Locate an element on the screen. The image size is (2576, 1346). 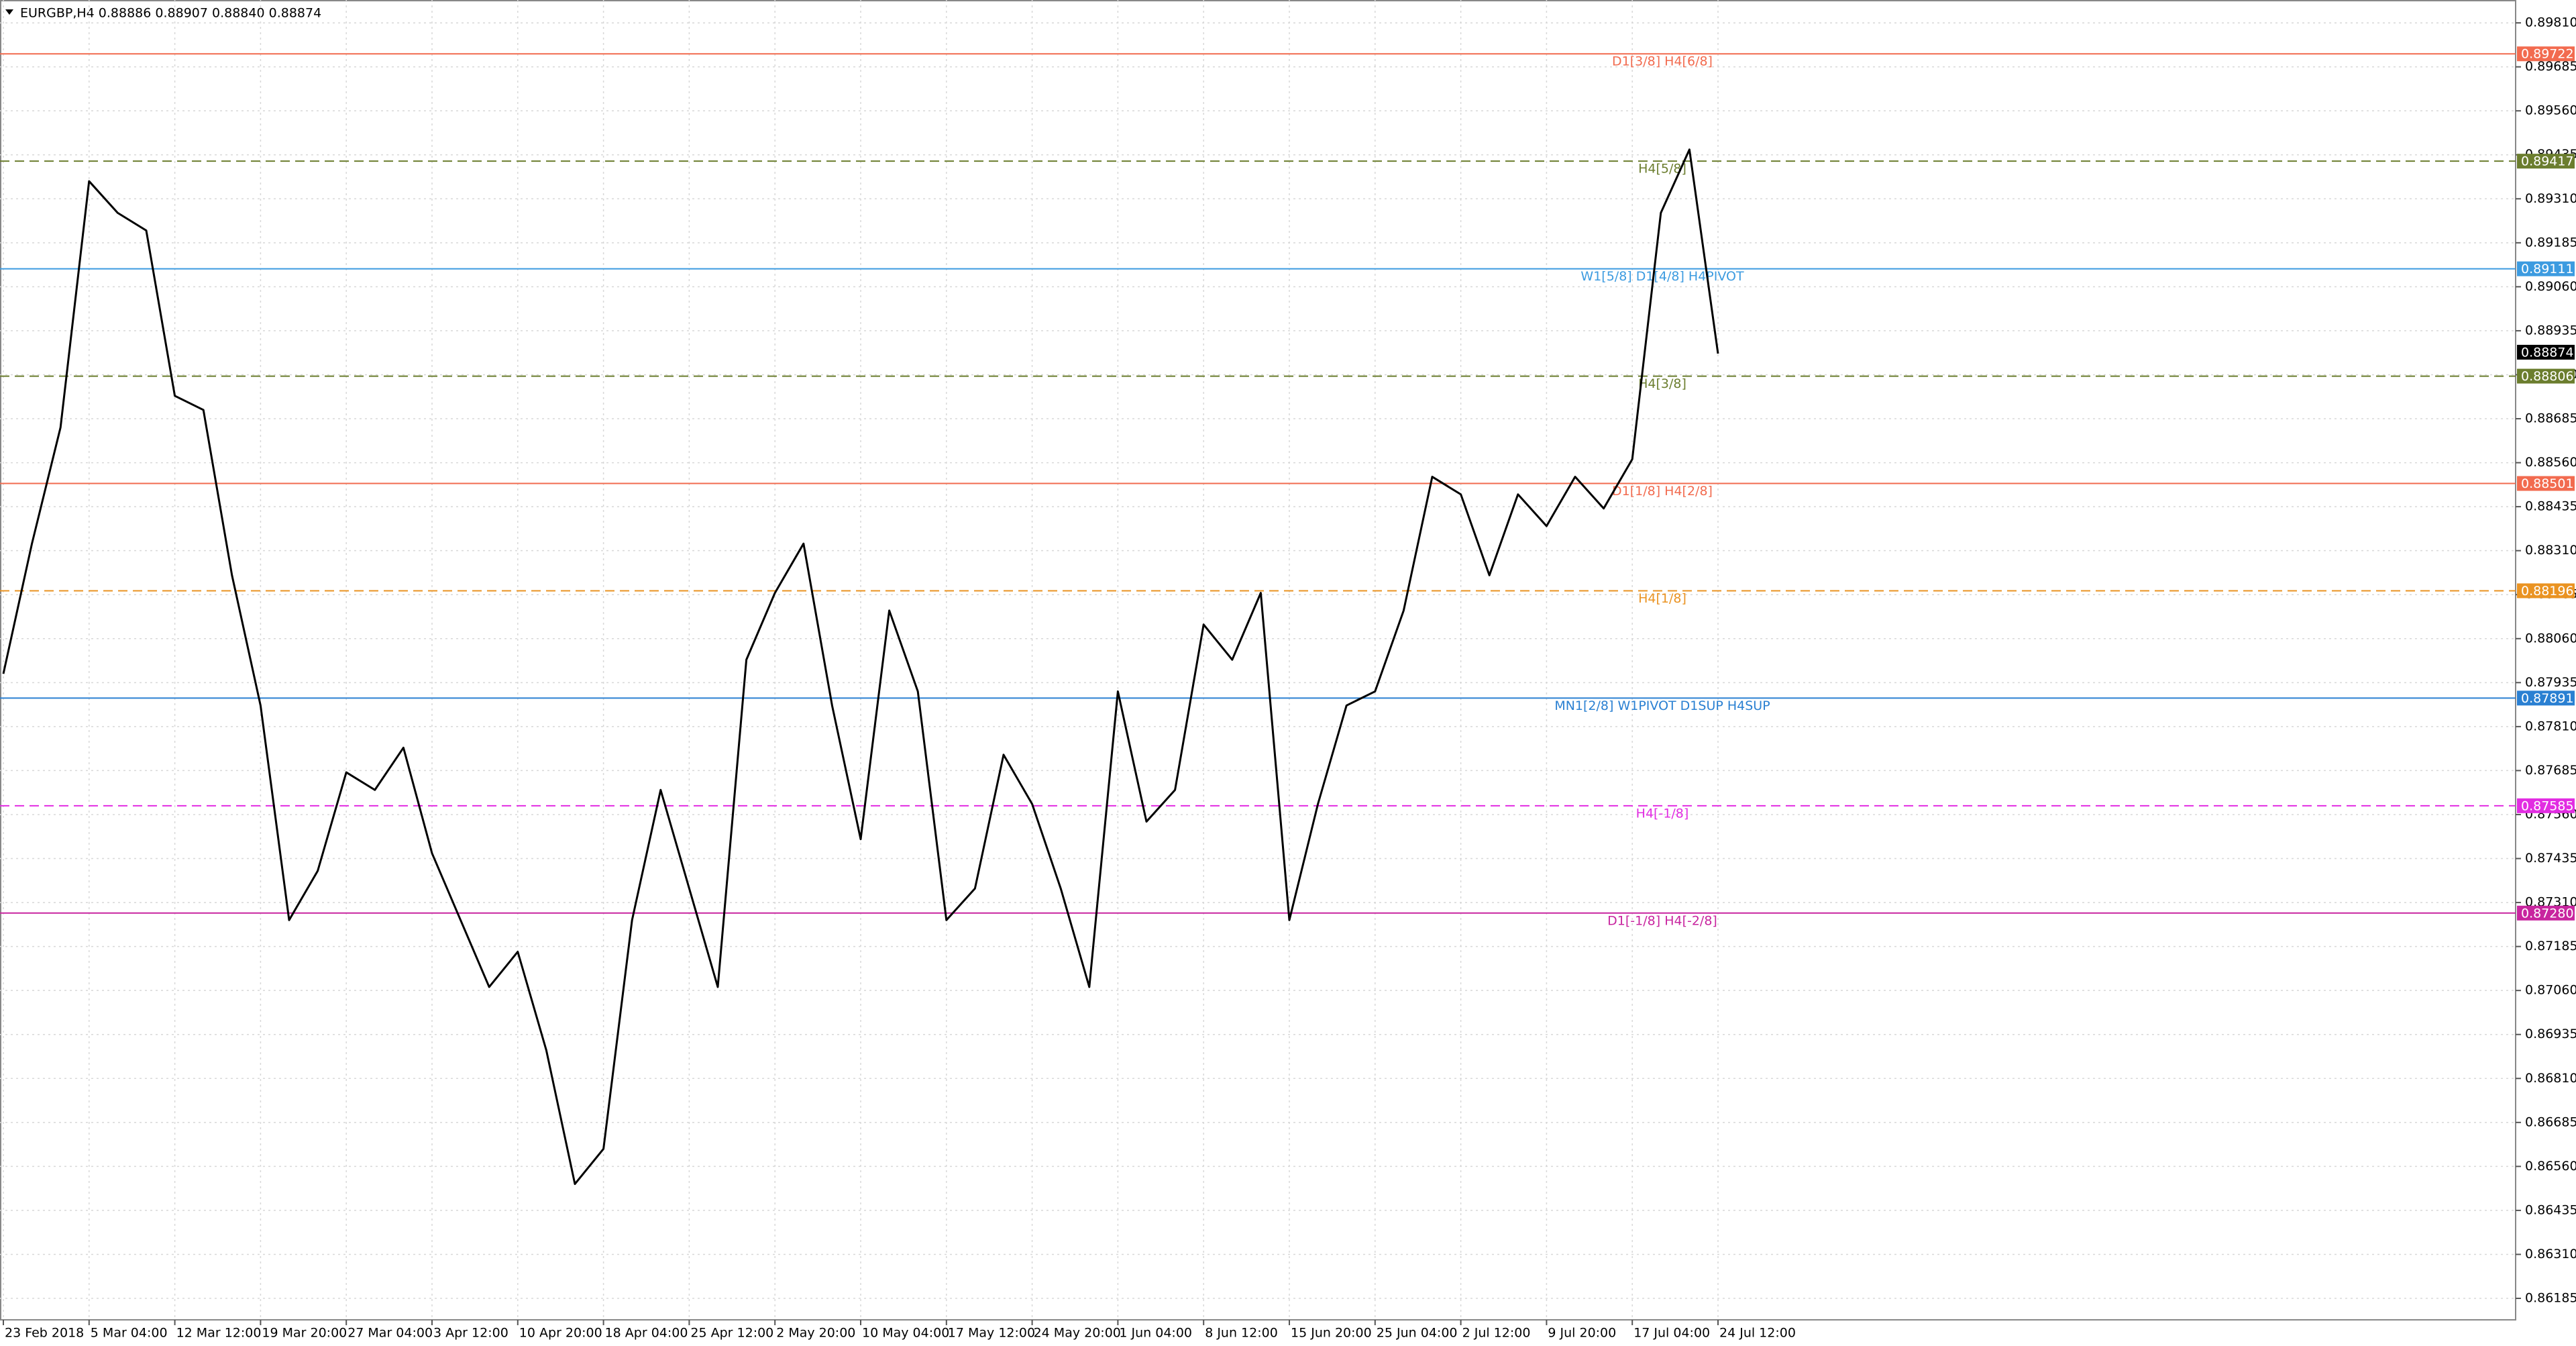
y-tick-label: 0.86935 is located at coordinates (2550, 1034).